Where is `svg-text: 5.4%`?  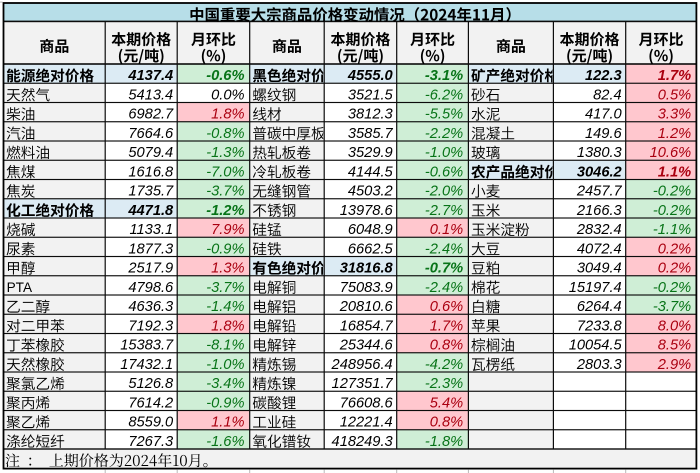
svg-text: 5.4% is located at coordinates (446, 403).